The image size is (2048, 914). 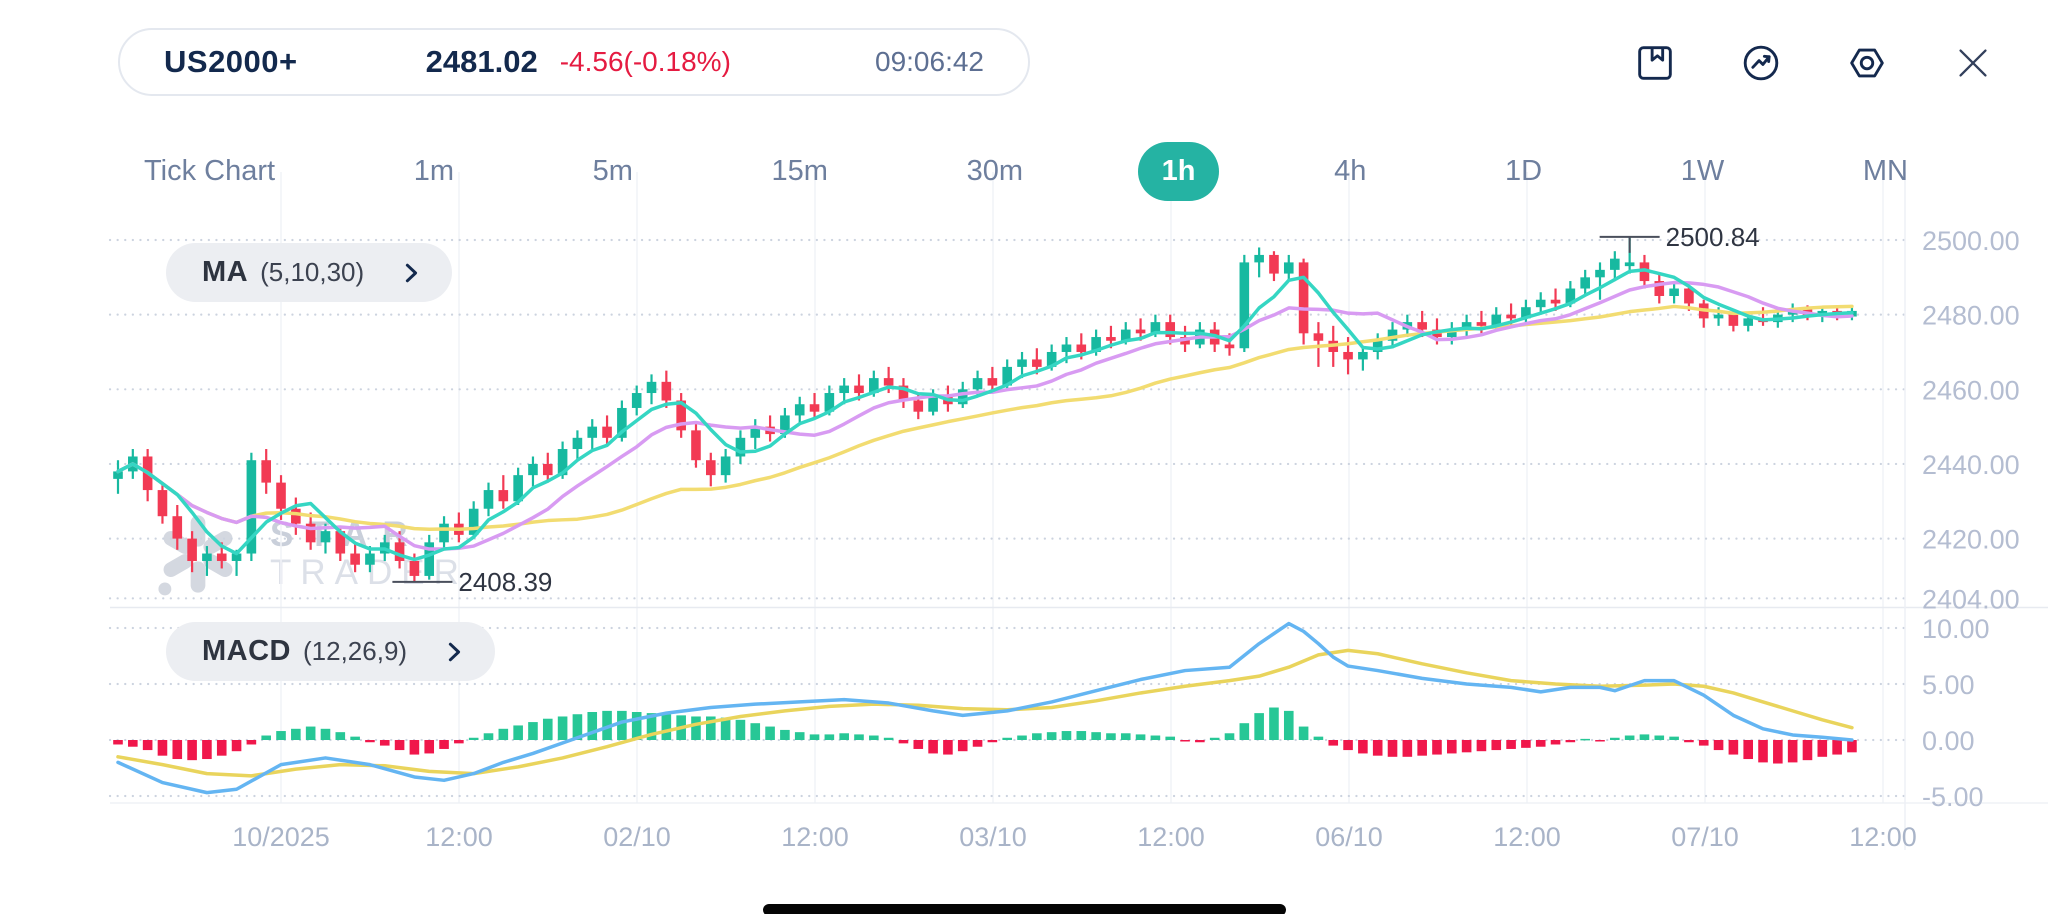 What do you see at coordinates (1350, 170) in the screenshot?
I see `timeframe-tab-4h: 4h` at bounding box center [1350, 170].